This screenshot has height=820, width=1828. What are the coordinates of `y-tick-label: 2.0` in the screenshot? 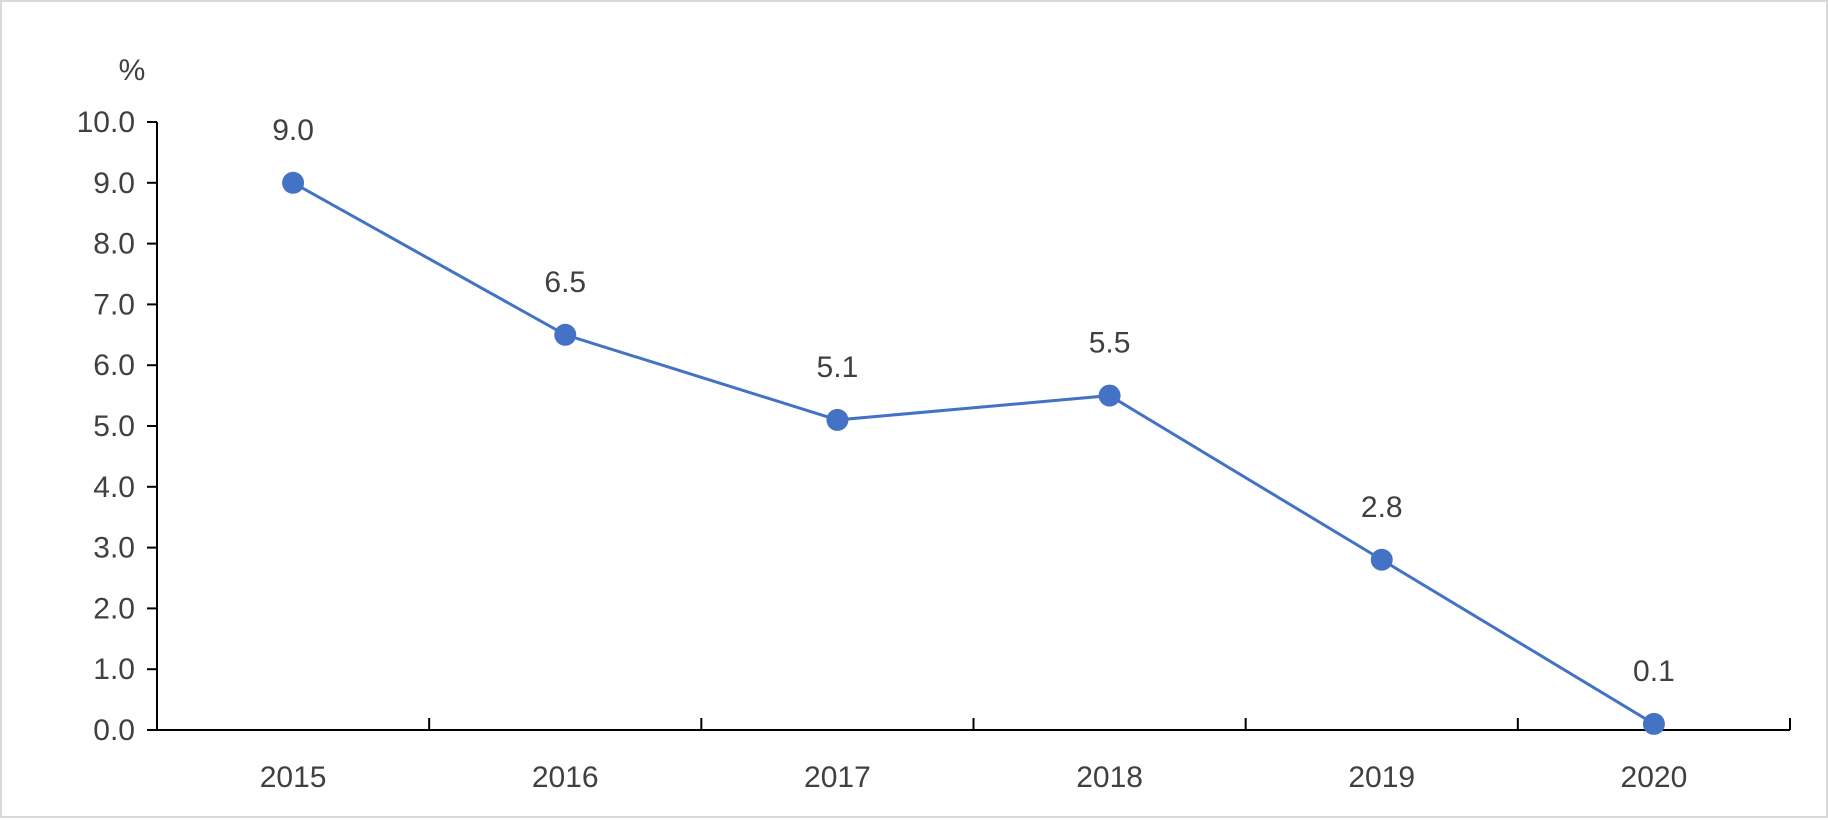 It's located at (114, 608).